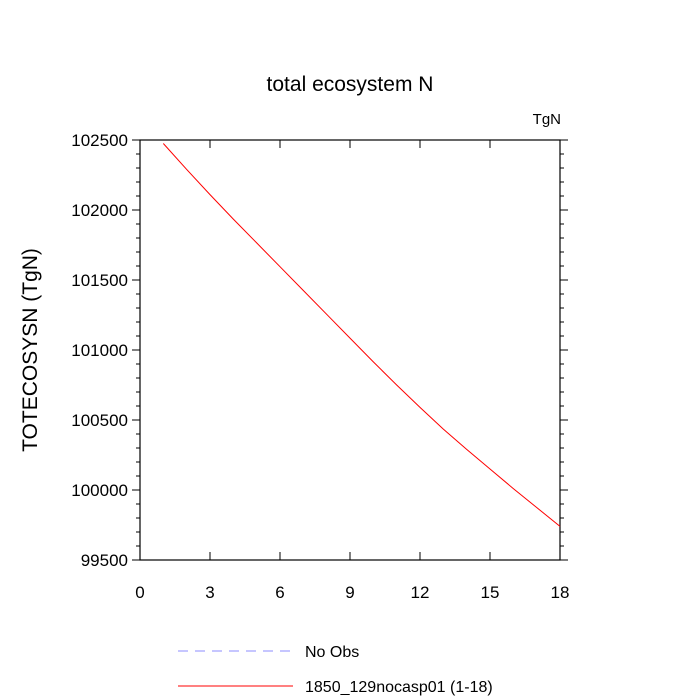 The height and width of the screenshot is (700, 700). What do you see at coordinates (99, 210) in the screenshot?
I see `y-tick-label: 102000` at bounding box center [99, 210].